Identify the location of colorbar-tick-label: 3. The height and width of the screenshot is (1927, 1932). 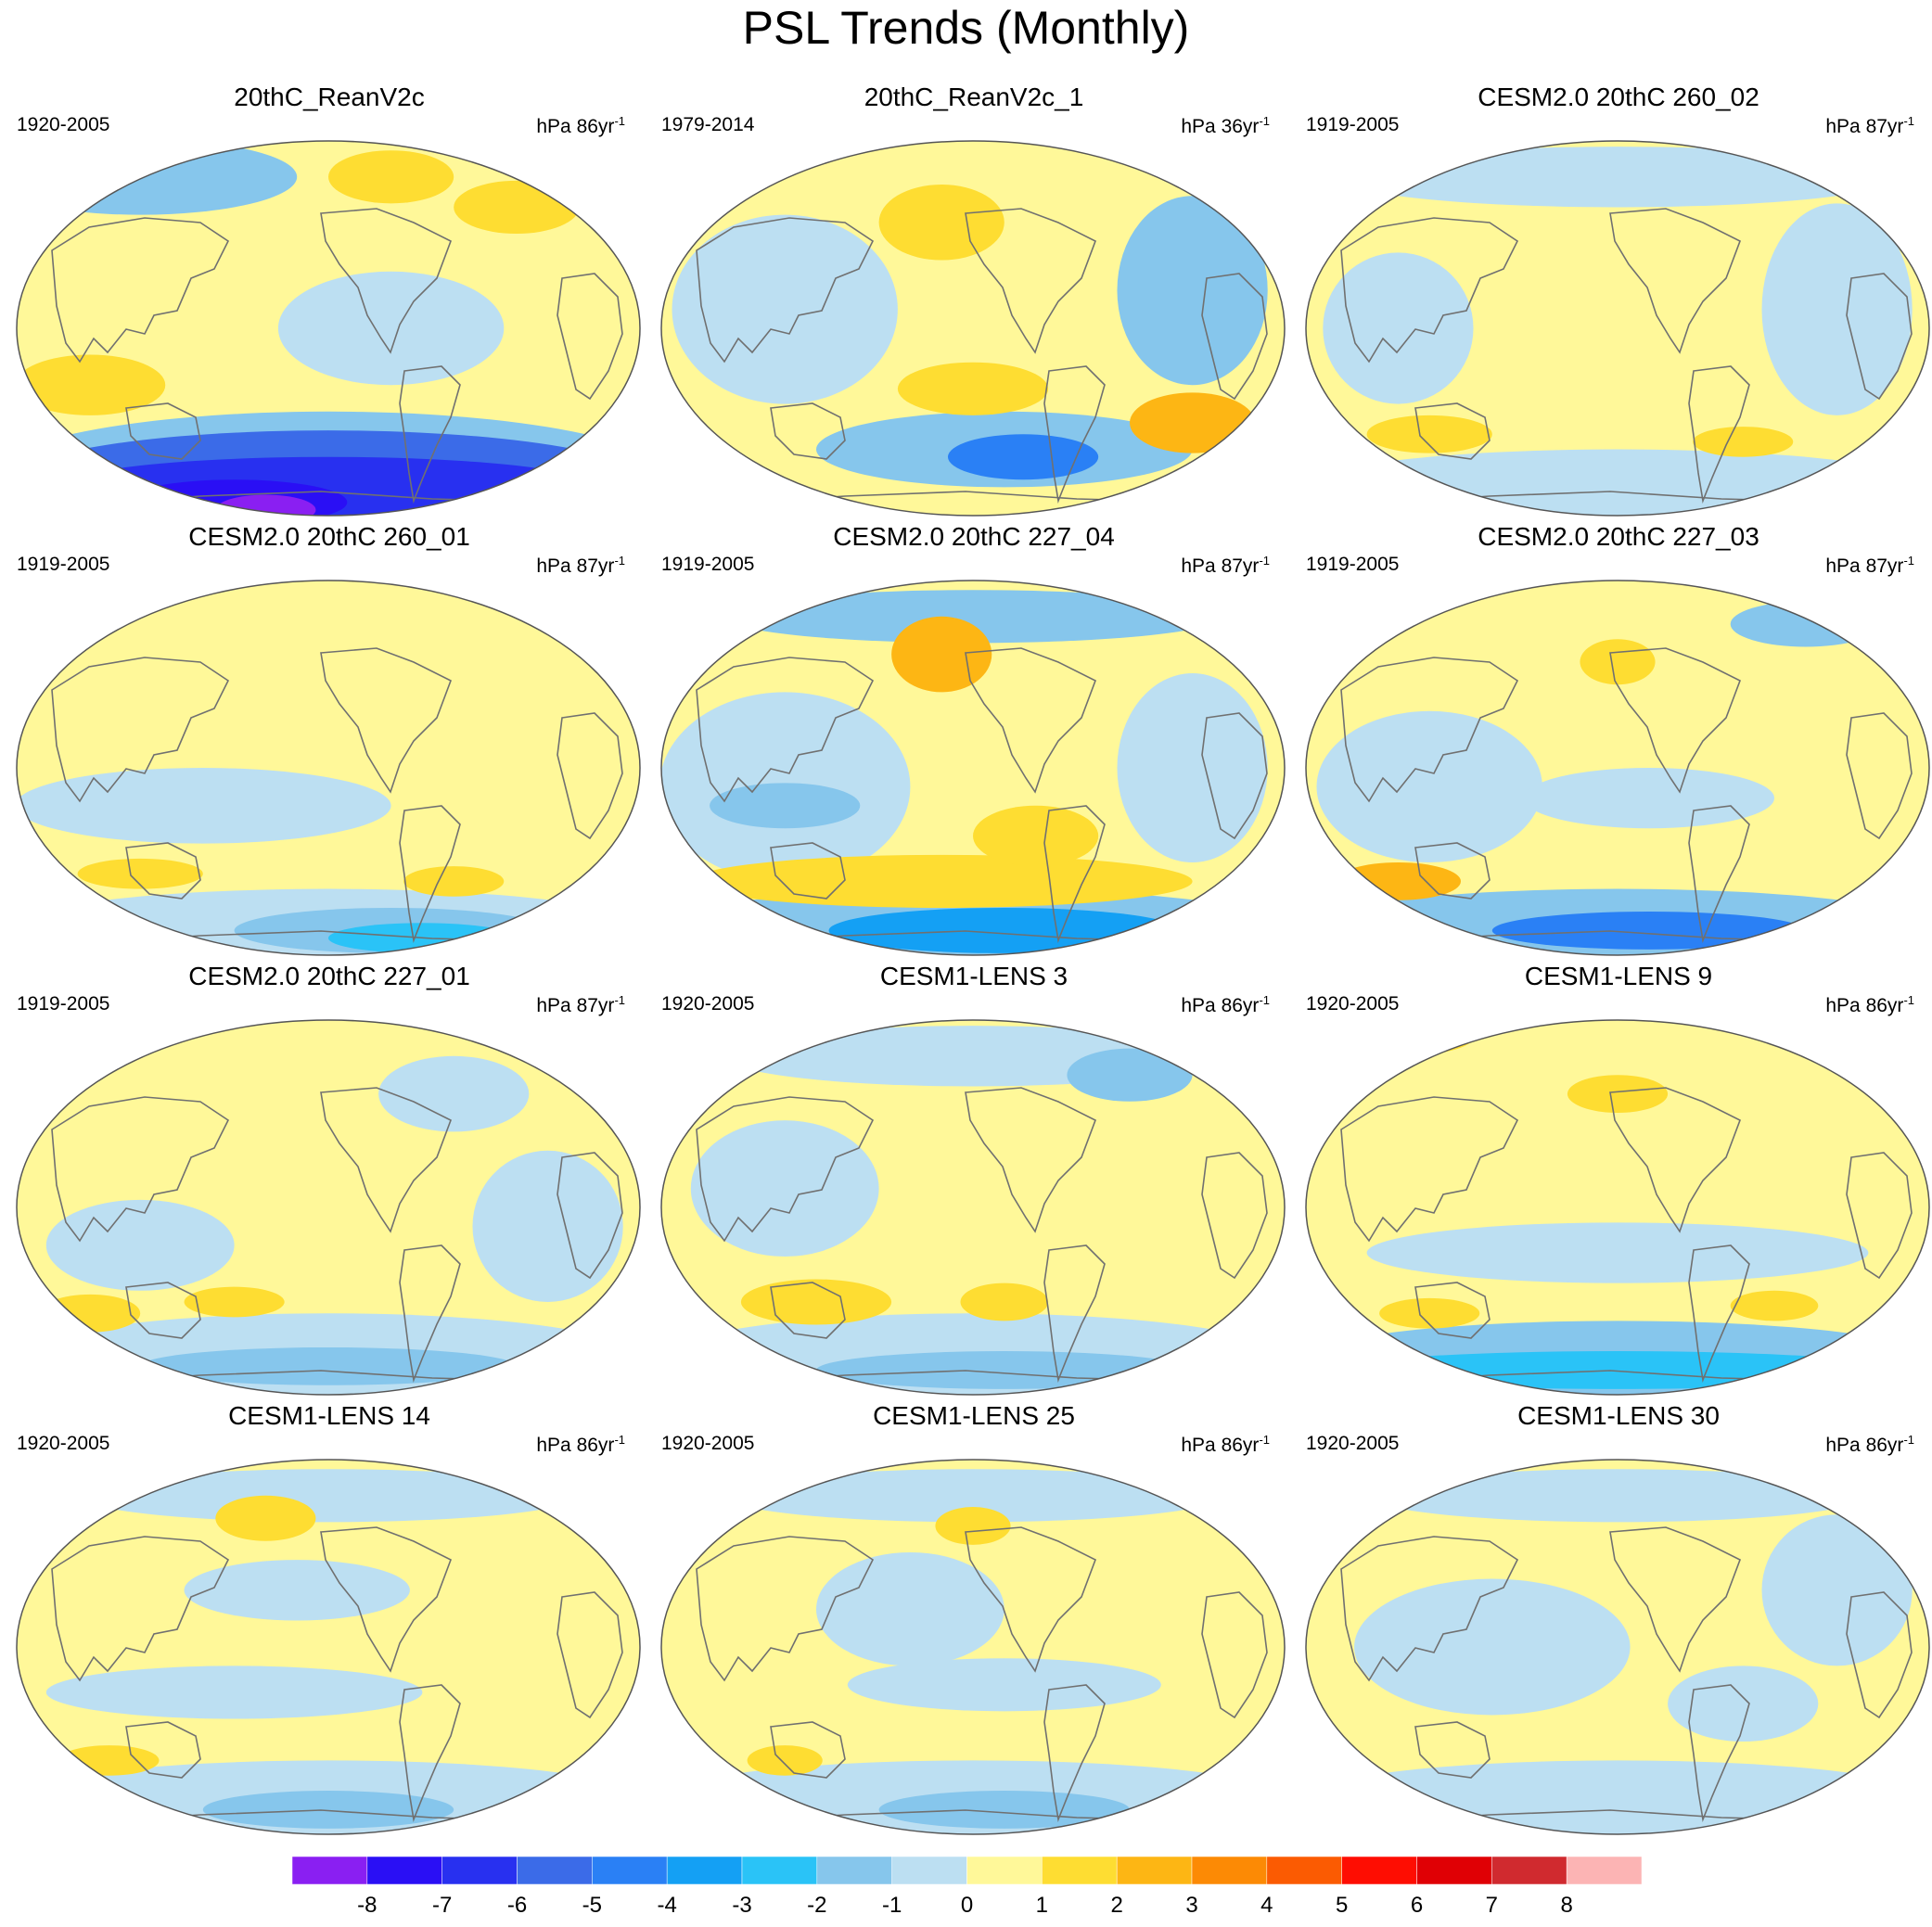
(1191, 1905).